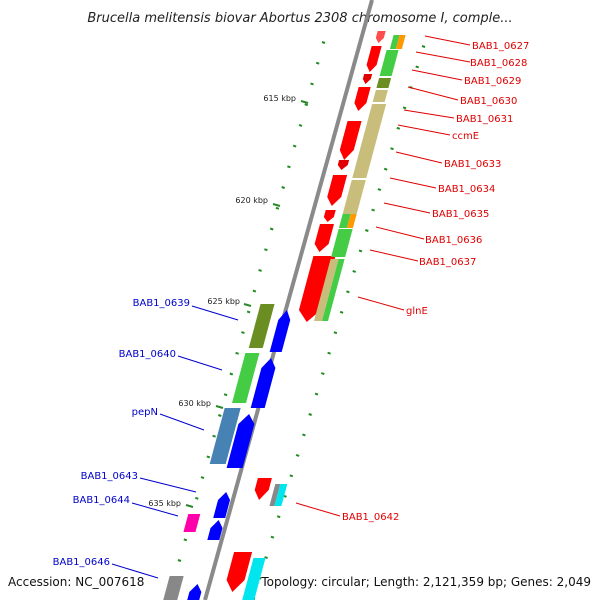 This screenshot has height=600, width=600. Describe the element at coordinates (194, 403) in the screenshot. I see `scale-label-630: 630 kbp` at that location.